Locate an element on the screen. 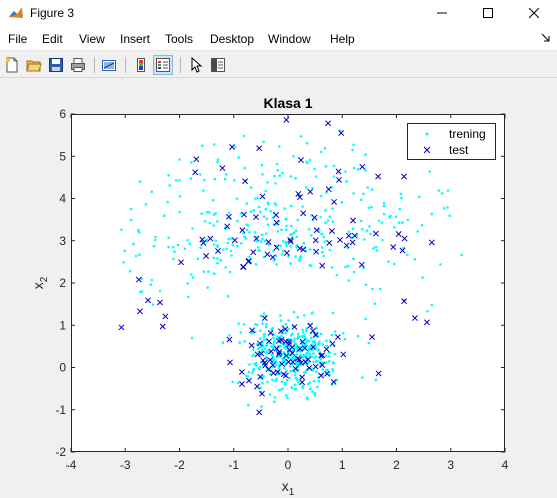  y-tick-label: 4 is located at coordinates (62, 199).